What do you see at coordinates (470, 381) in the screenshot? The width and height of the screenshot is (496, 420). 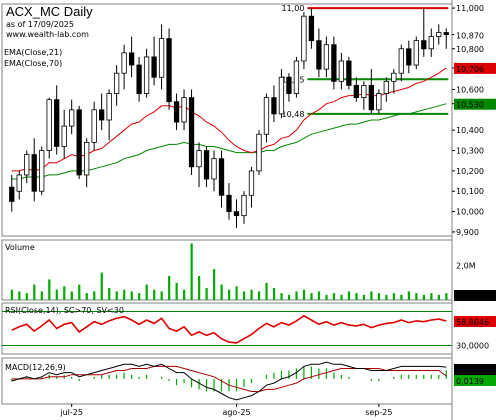 I see `signal-value-tag: 0,0139` at bounding box center [470, 381].